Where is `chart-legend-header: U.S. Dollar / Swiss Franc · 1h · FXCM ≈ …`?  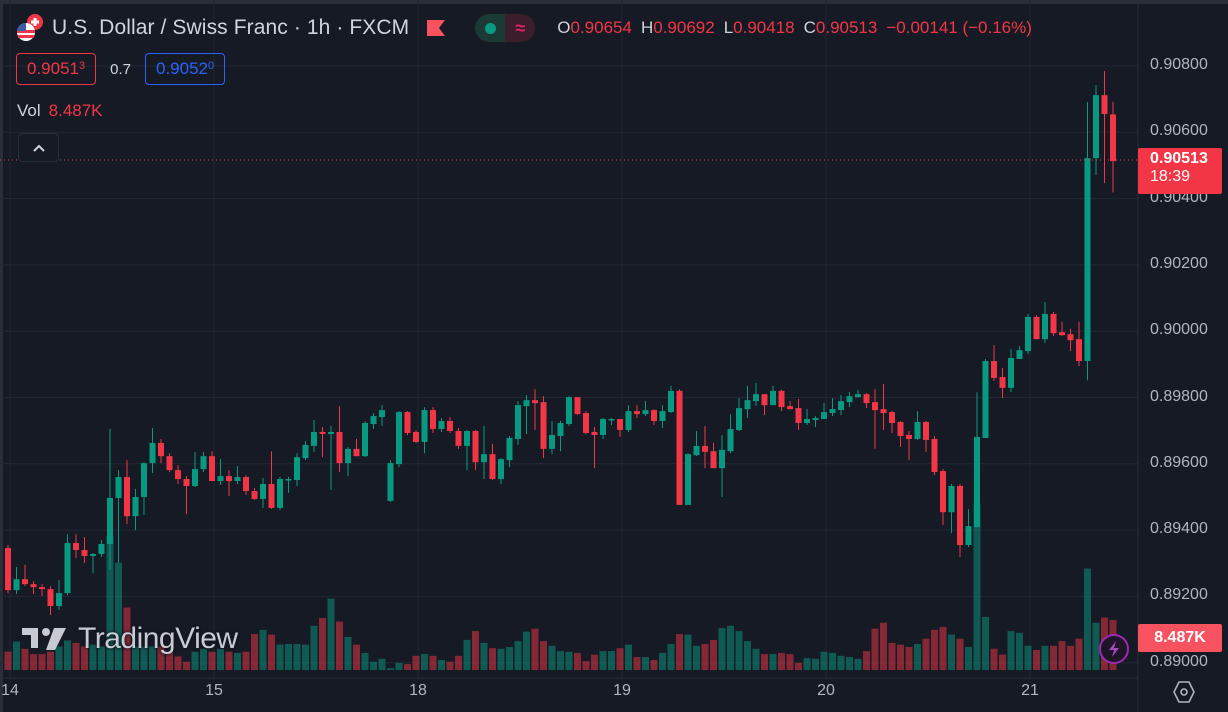
chart-legend-header: U.S. Dollar / Swiss Franc · 1h · FXCM ≈ … is located at coordinates (528, 28).